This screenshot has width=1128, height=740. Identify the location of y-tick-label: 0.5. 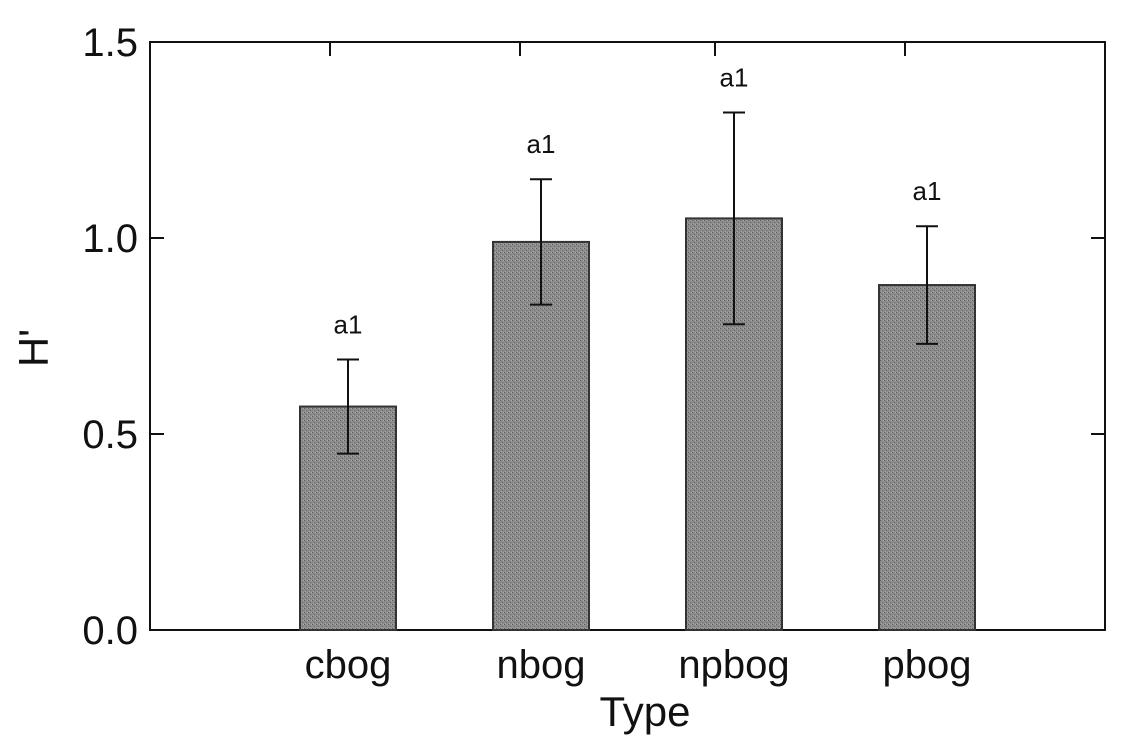
(110, 435).